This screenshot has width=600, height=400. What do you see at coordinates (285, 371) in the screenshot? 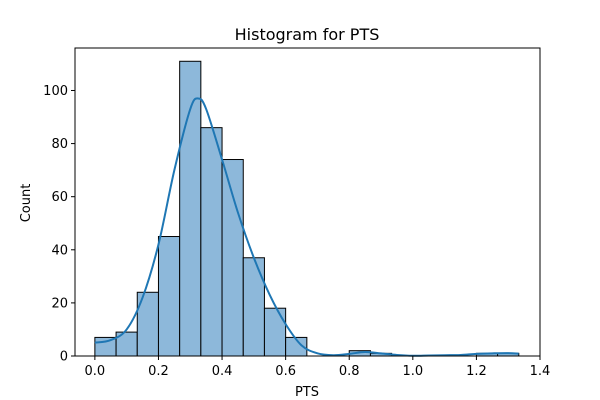
I see `x-tick-label: 0.6` at bounding box center [285, 371].